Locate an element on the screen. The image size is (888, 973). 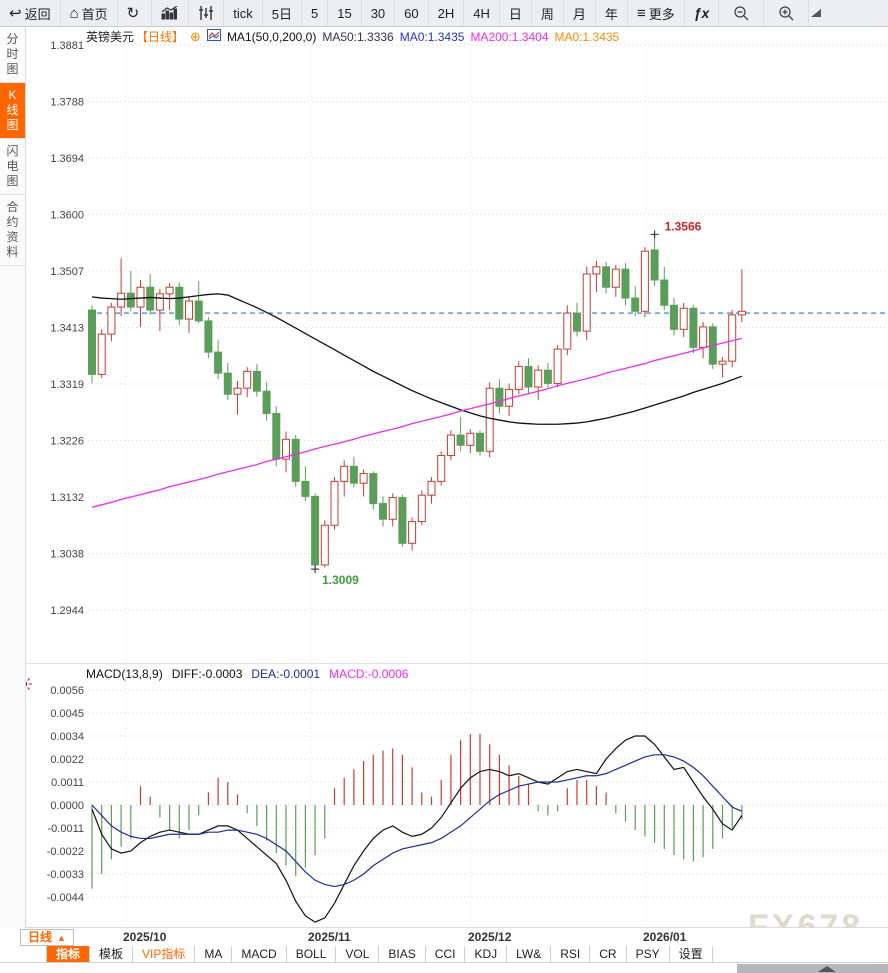
collapse-pane-icon: ⊕ is located at coordinates (195, 36).